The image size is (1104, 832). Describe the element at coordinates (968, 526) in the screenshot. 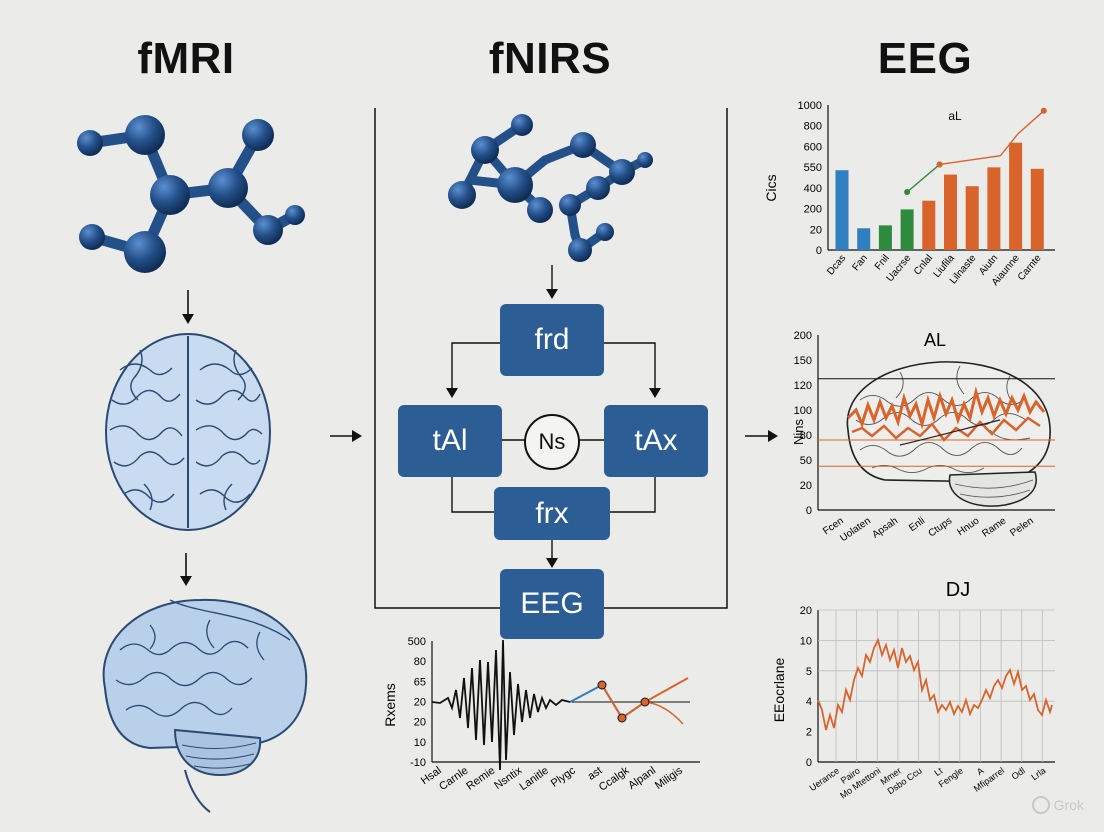

I see `x-tick-label: Hnuo` at that location.